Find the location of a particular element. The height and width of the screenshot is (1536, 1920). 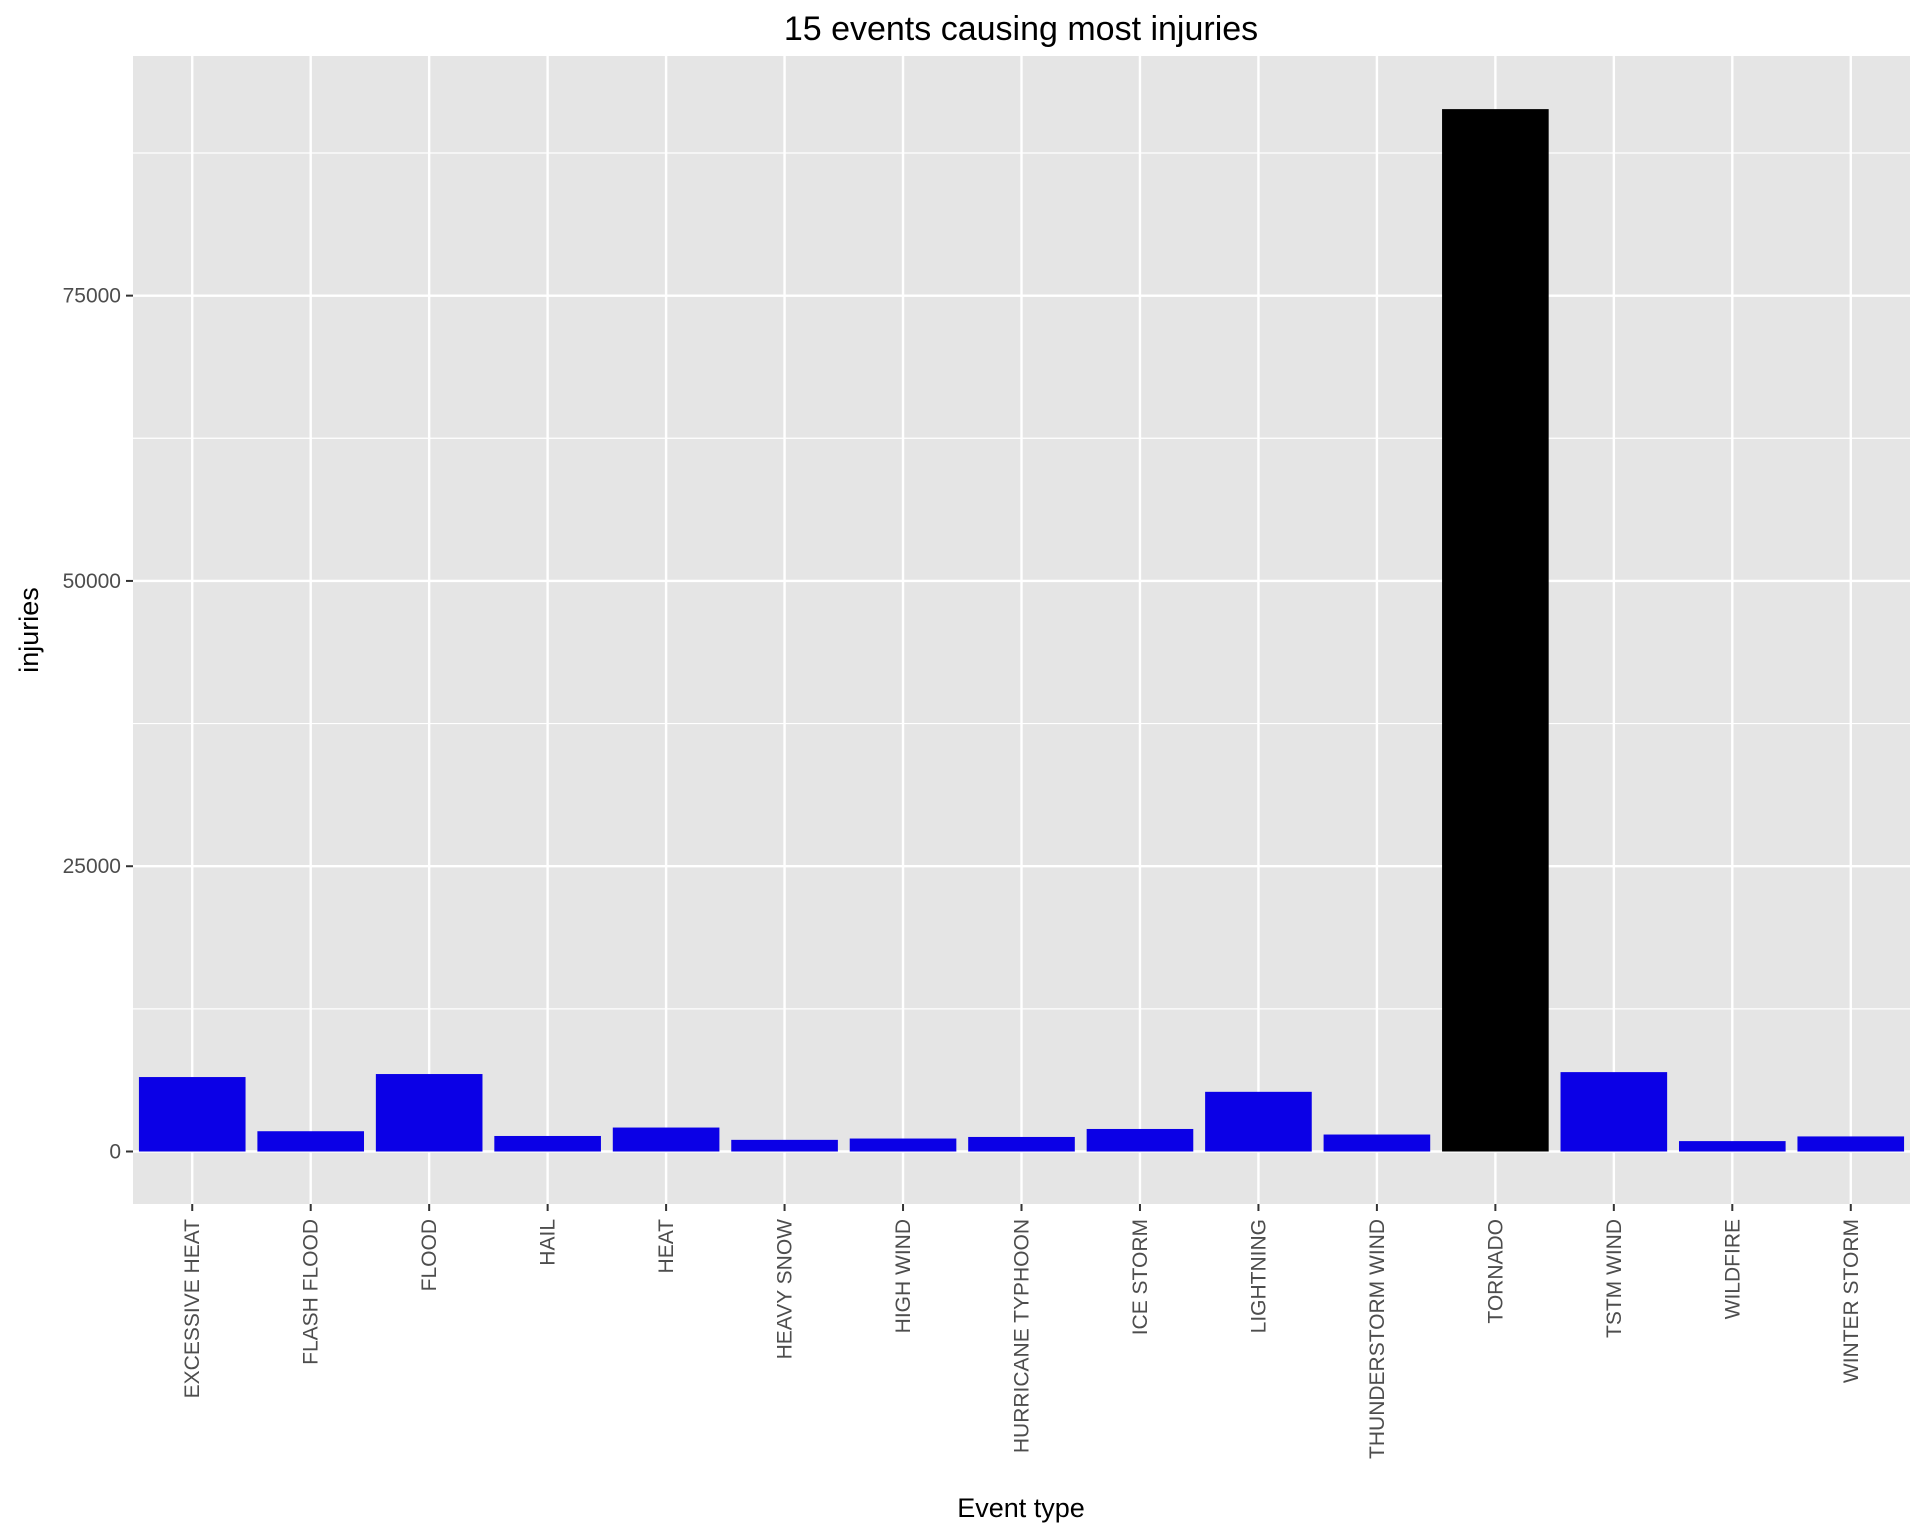

bar-flood is located at coordinates (429, 1113).